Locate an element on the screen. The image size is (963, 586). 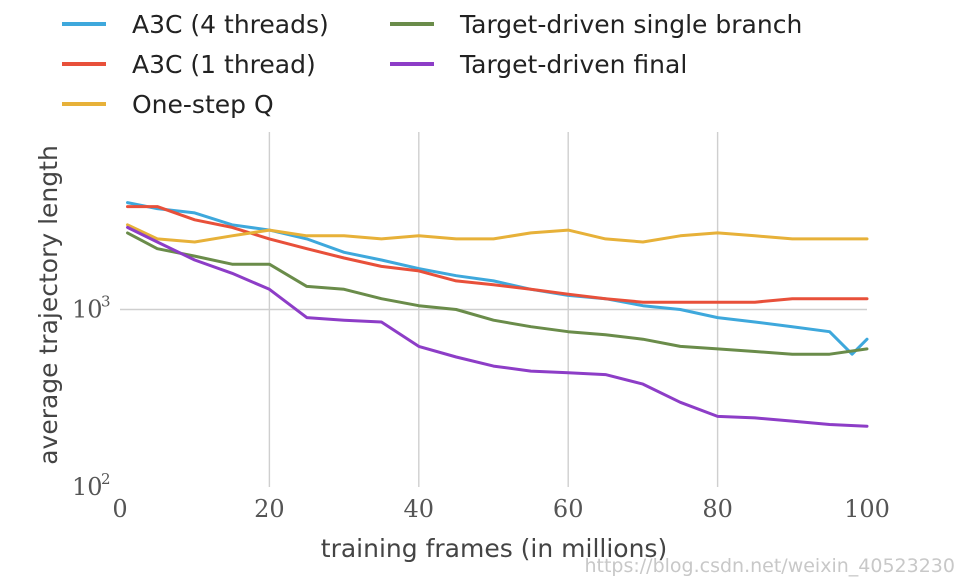
x-tick-label: 60 is located at coordinates (568, 509).